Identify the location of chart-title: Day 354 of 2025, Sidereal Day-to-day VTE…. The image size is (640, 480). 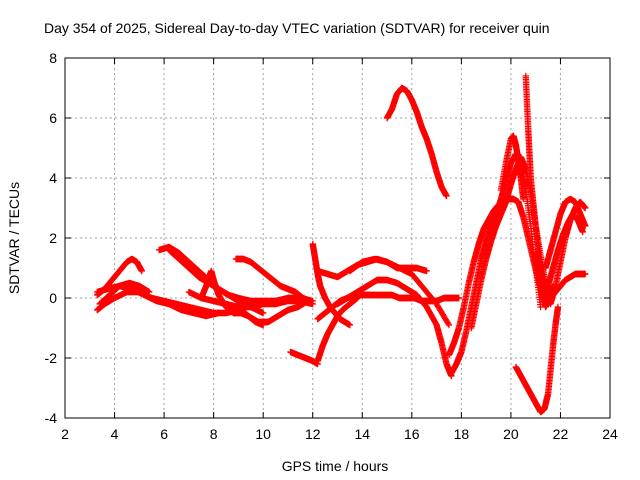
(297, 28).